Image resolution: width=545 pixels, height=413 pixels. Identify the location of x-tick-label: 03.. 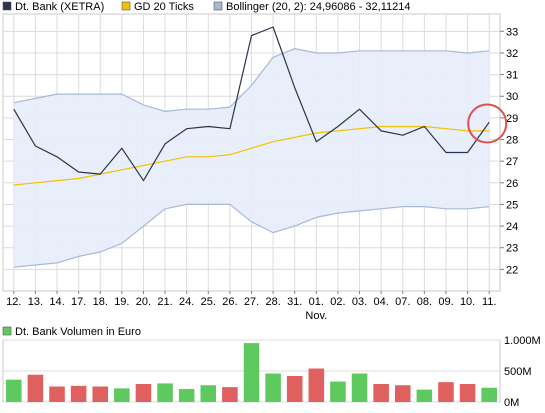
(359, 302).